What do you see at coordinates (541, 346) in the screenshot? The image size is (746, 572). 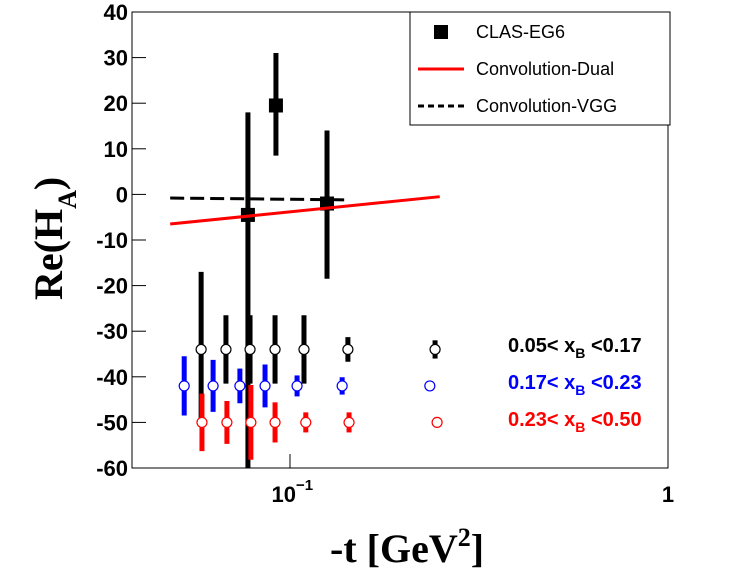 I see `bin-label-text: 0.05< x` at bounding box center [541, 346].